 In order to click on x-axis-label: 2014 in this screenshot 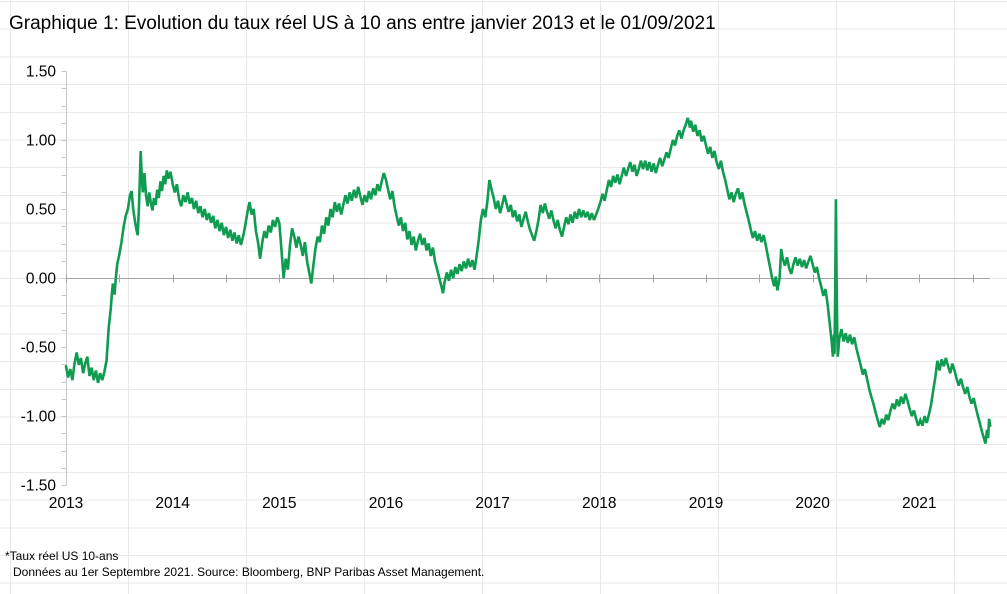, I will do `click(172, 503)`.